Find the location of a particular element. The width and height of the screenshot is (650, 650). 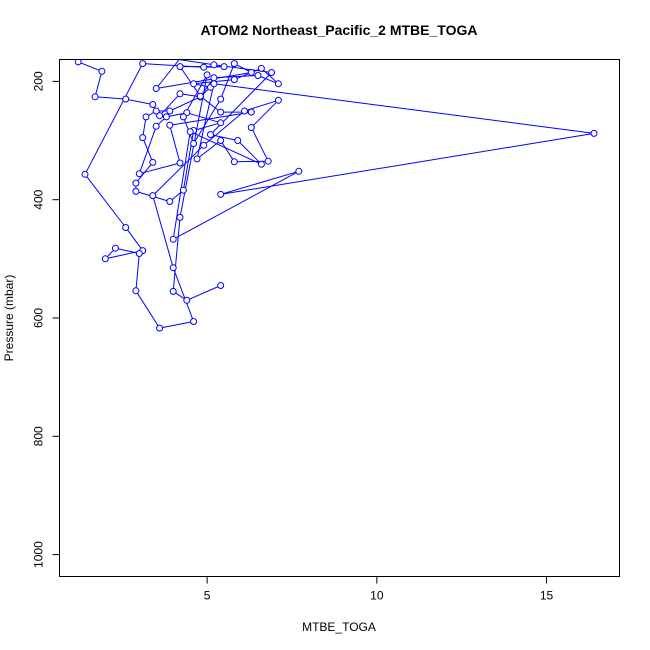

x-axis: 5 10 15 is located at coordinates (379, 589).